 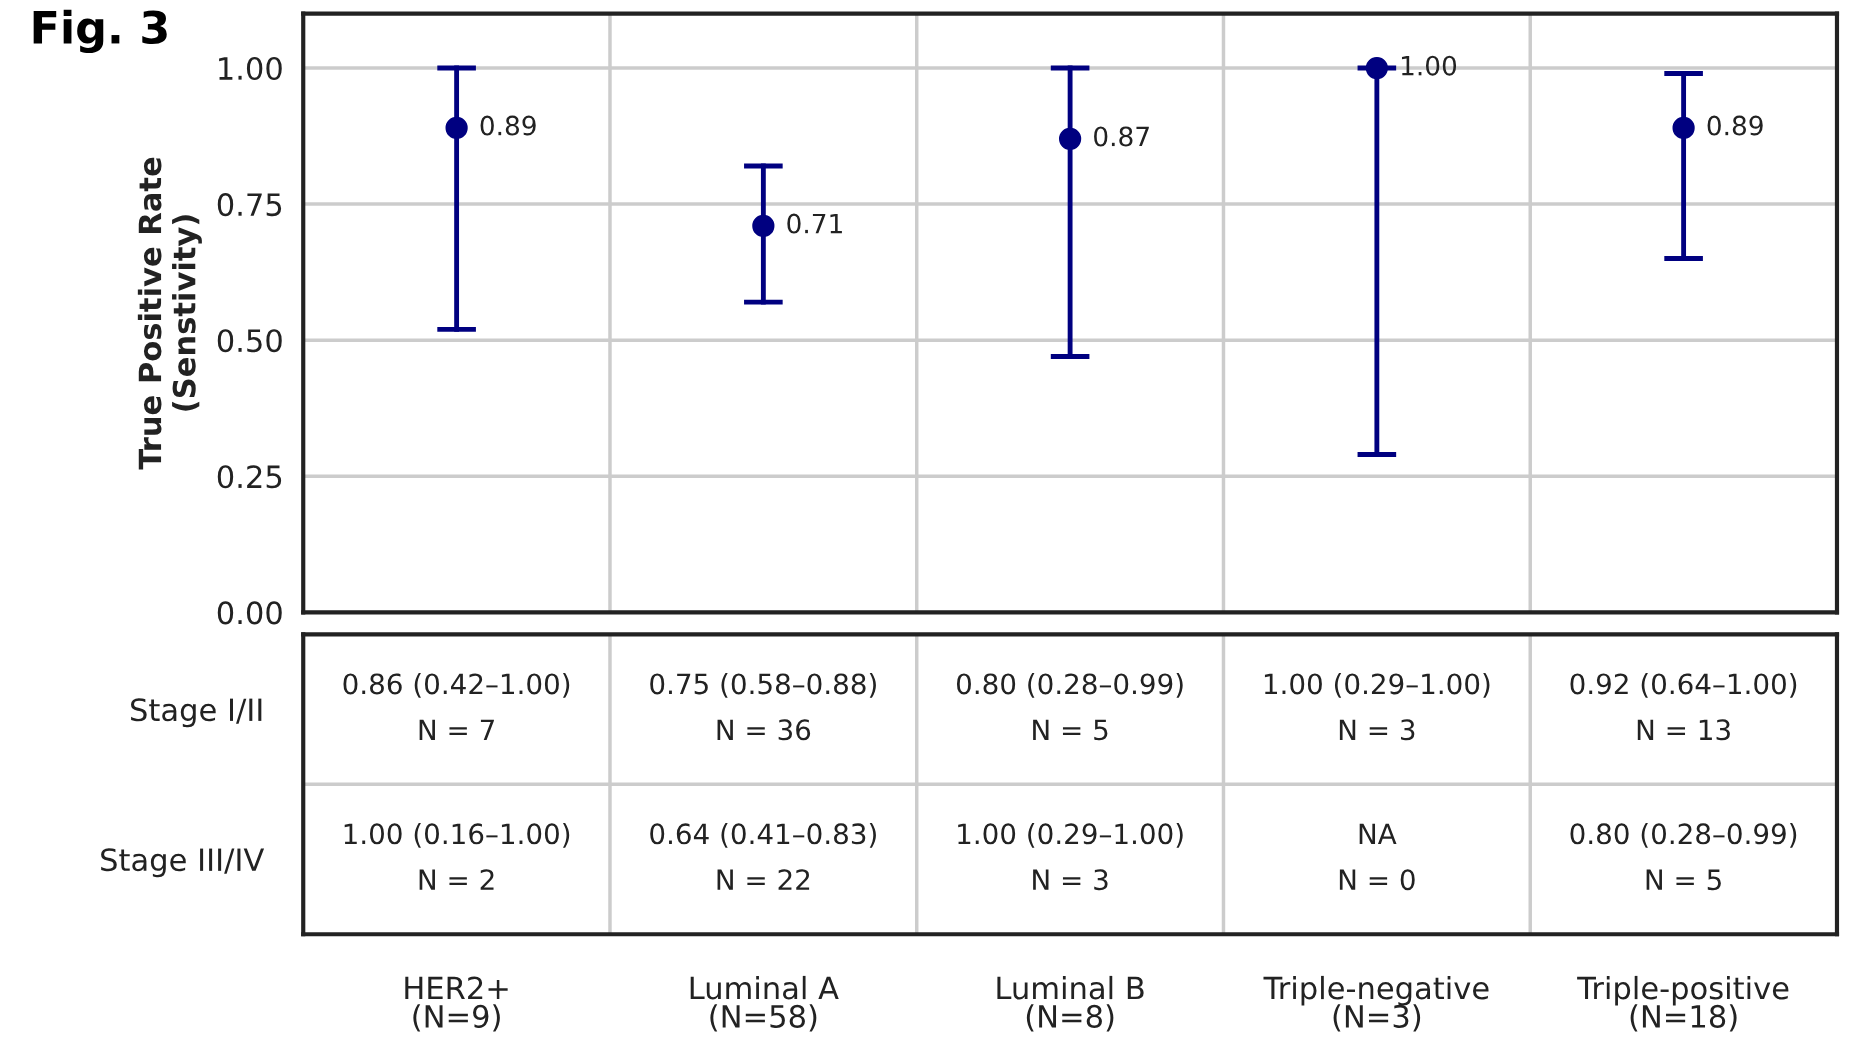 What do you see at coordinates (1070, 1003) in the screenshot?
I see `category-label: Luminal B (N=8)` at bounding box center [1070, 1003].